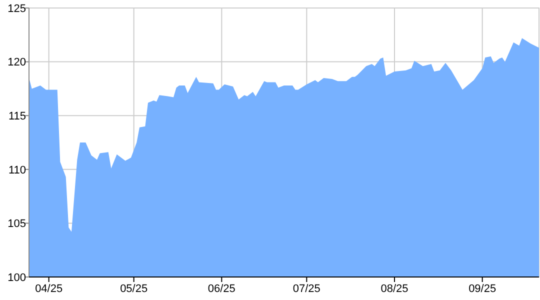  I want to click on x-tick-label: 06/25, so click(222, 289).